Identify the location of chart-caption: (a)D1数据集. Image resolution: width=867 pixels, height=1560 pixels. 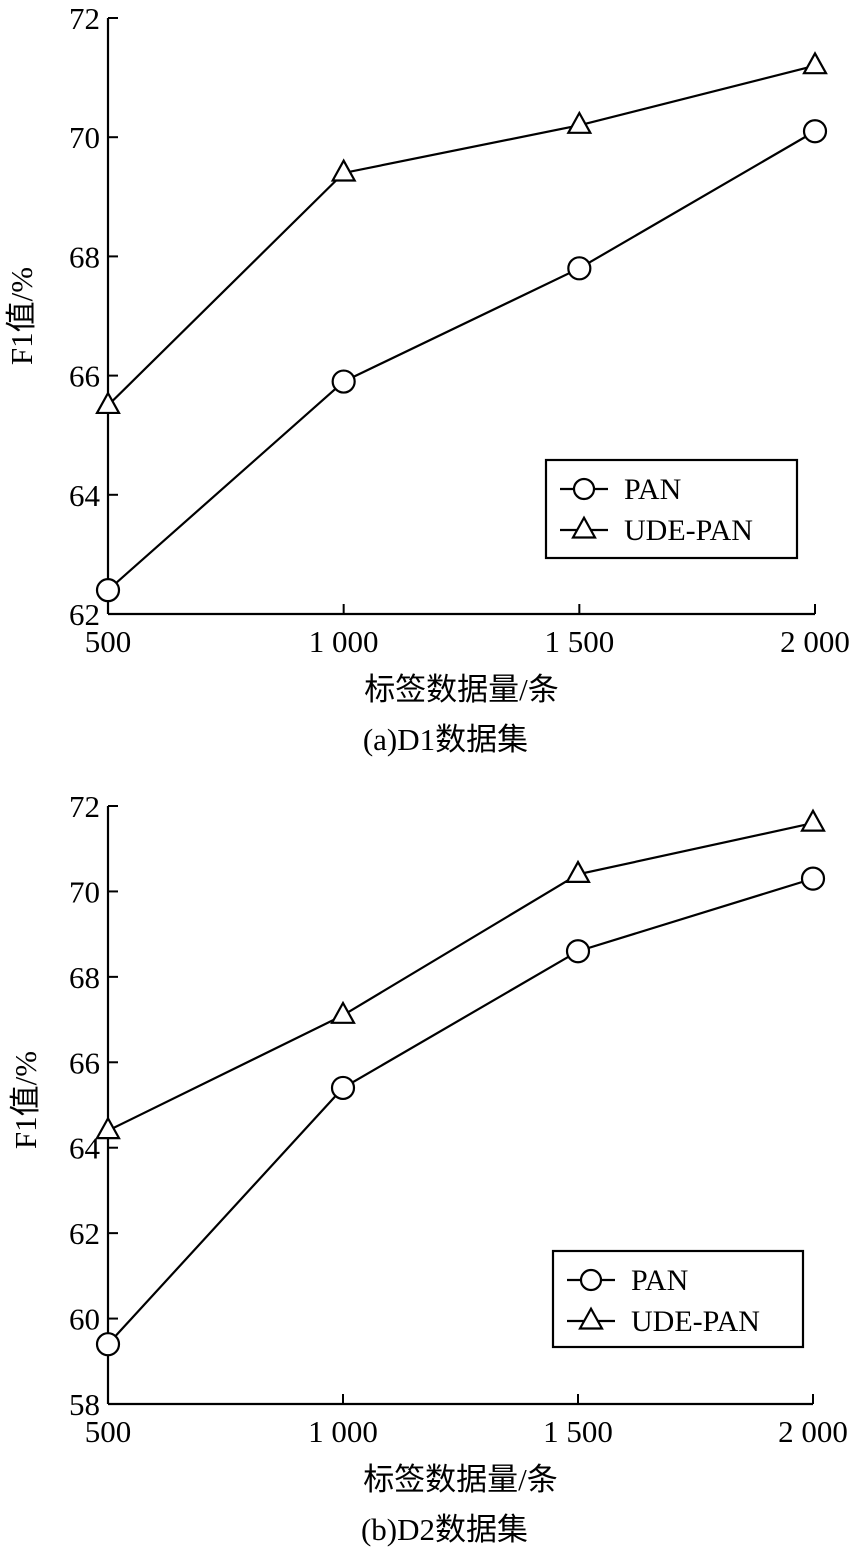
(445, 739).